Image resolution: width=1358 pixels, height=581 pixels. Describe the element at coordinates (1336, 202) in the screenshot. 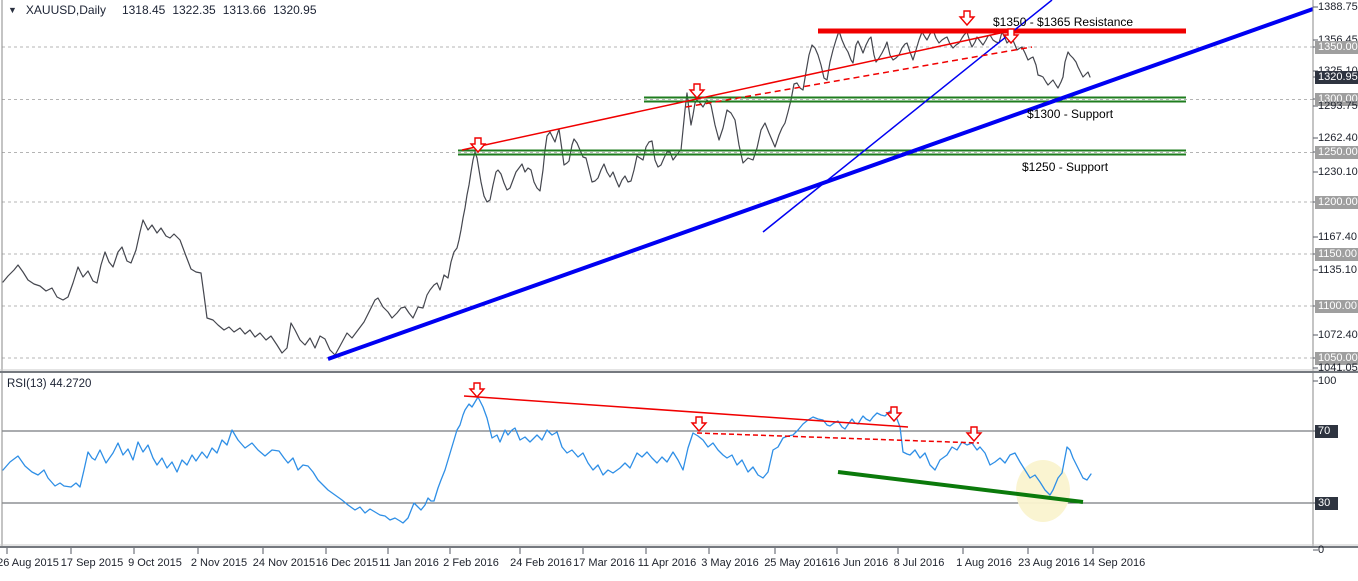

I see `axis-level-badge: 1200.00` at that location.